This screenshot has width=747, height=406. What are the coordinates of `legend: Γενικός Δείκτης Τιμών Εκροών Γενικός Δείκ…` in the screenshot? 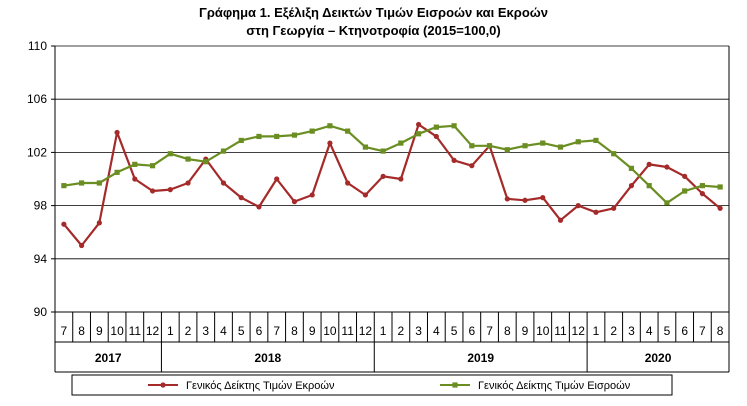 It's located at (372, 385).